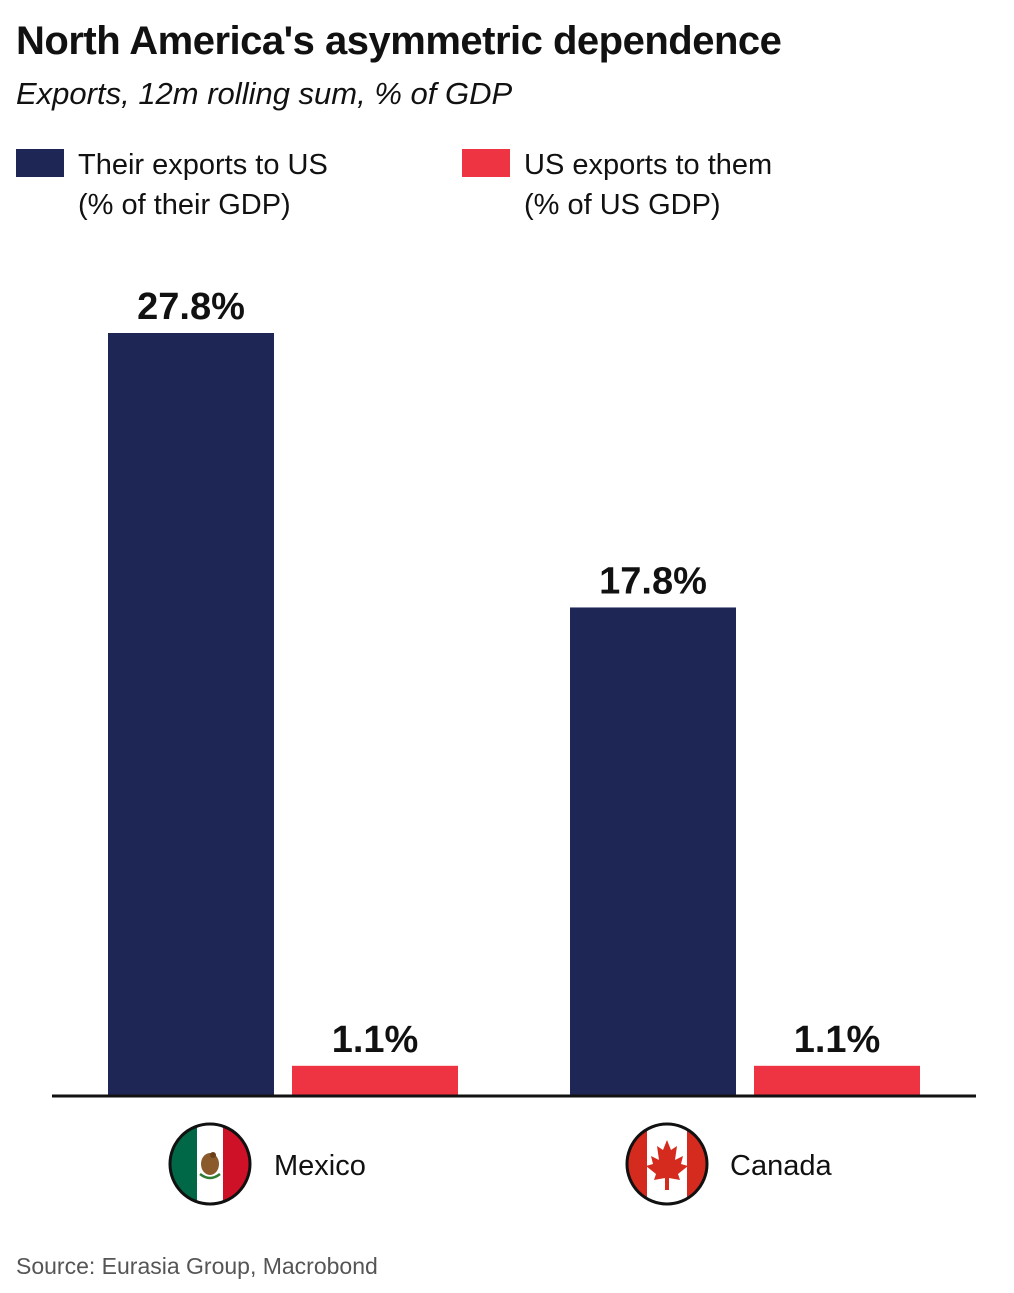 The image size is (1014, 1293). I want to click on bar-their-exports-mexico, so click(191, 714).